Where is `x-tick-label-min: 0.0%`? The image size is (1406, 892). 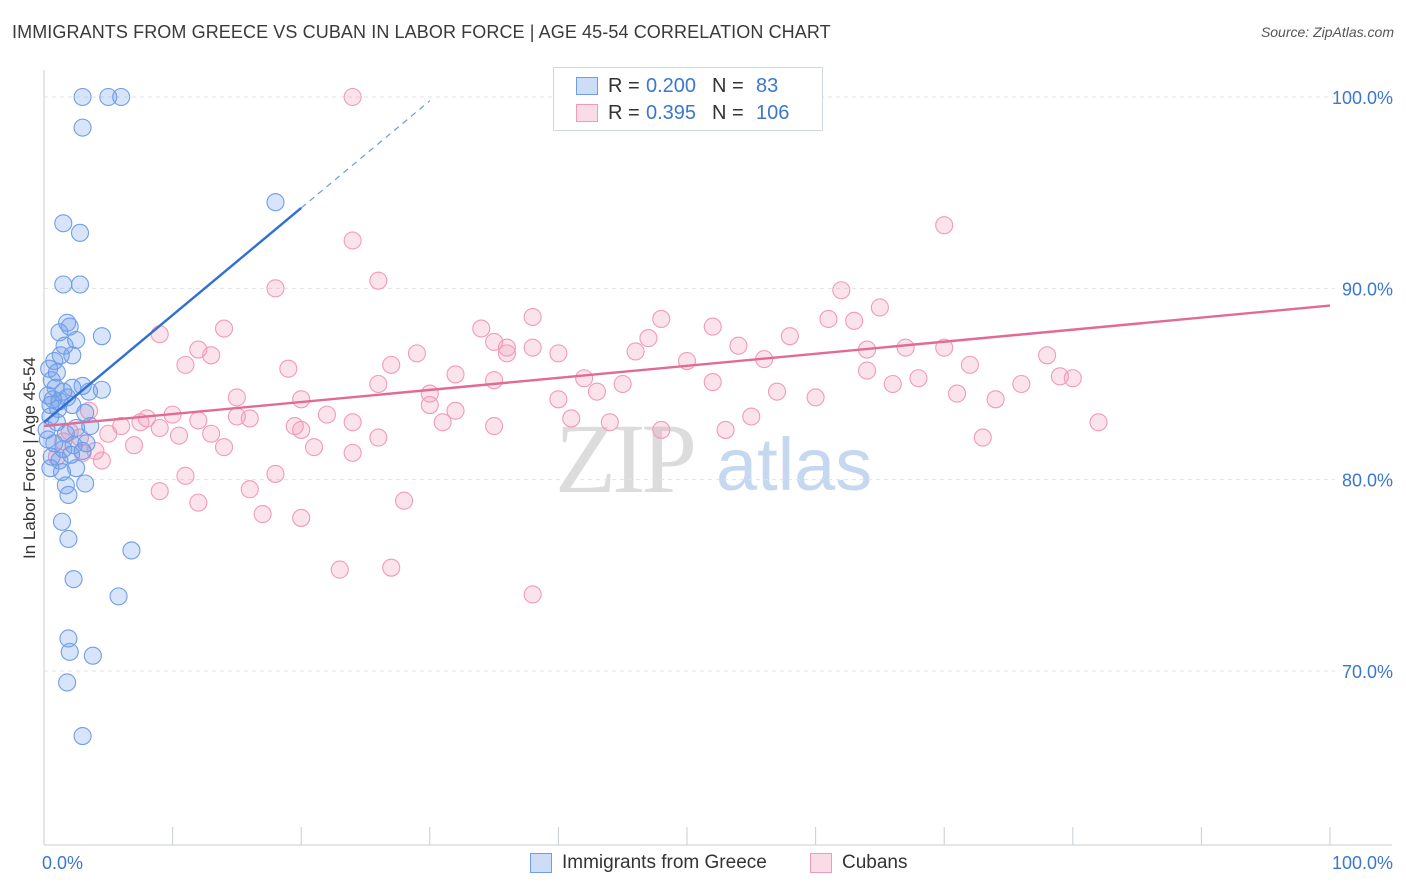 x-tick-label-min: 0.0% is located at coordinates (62, 863).